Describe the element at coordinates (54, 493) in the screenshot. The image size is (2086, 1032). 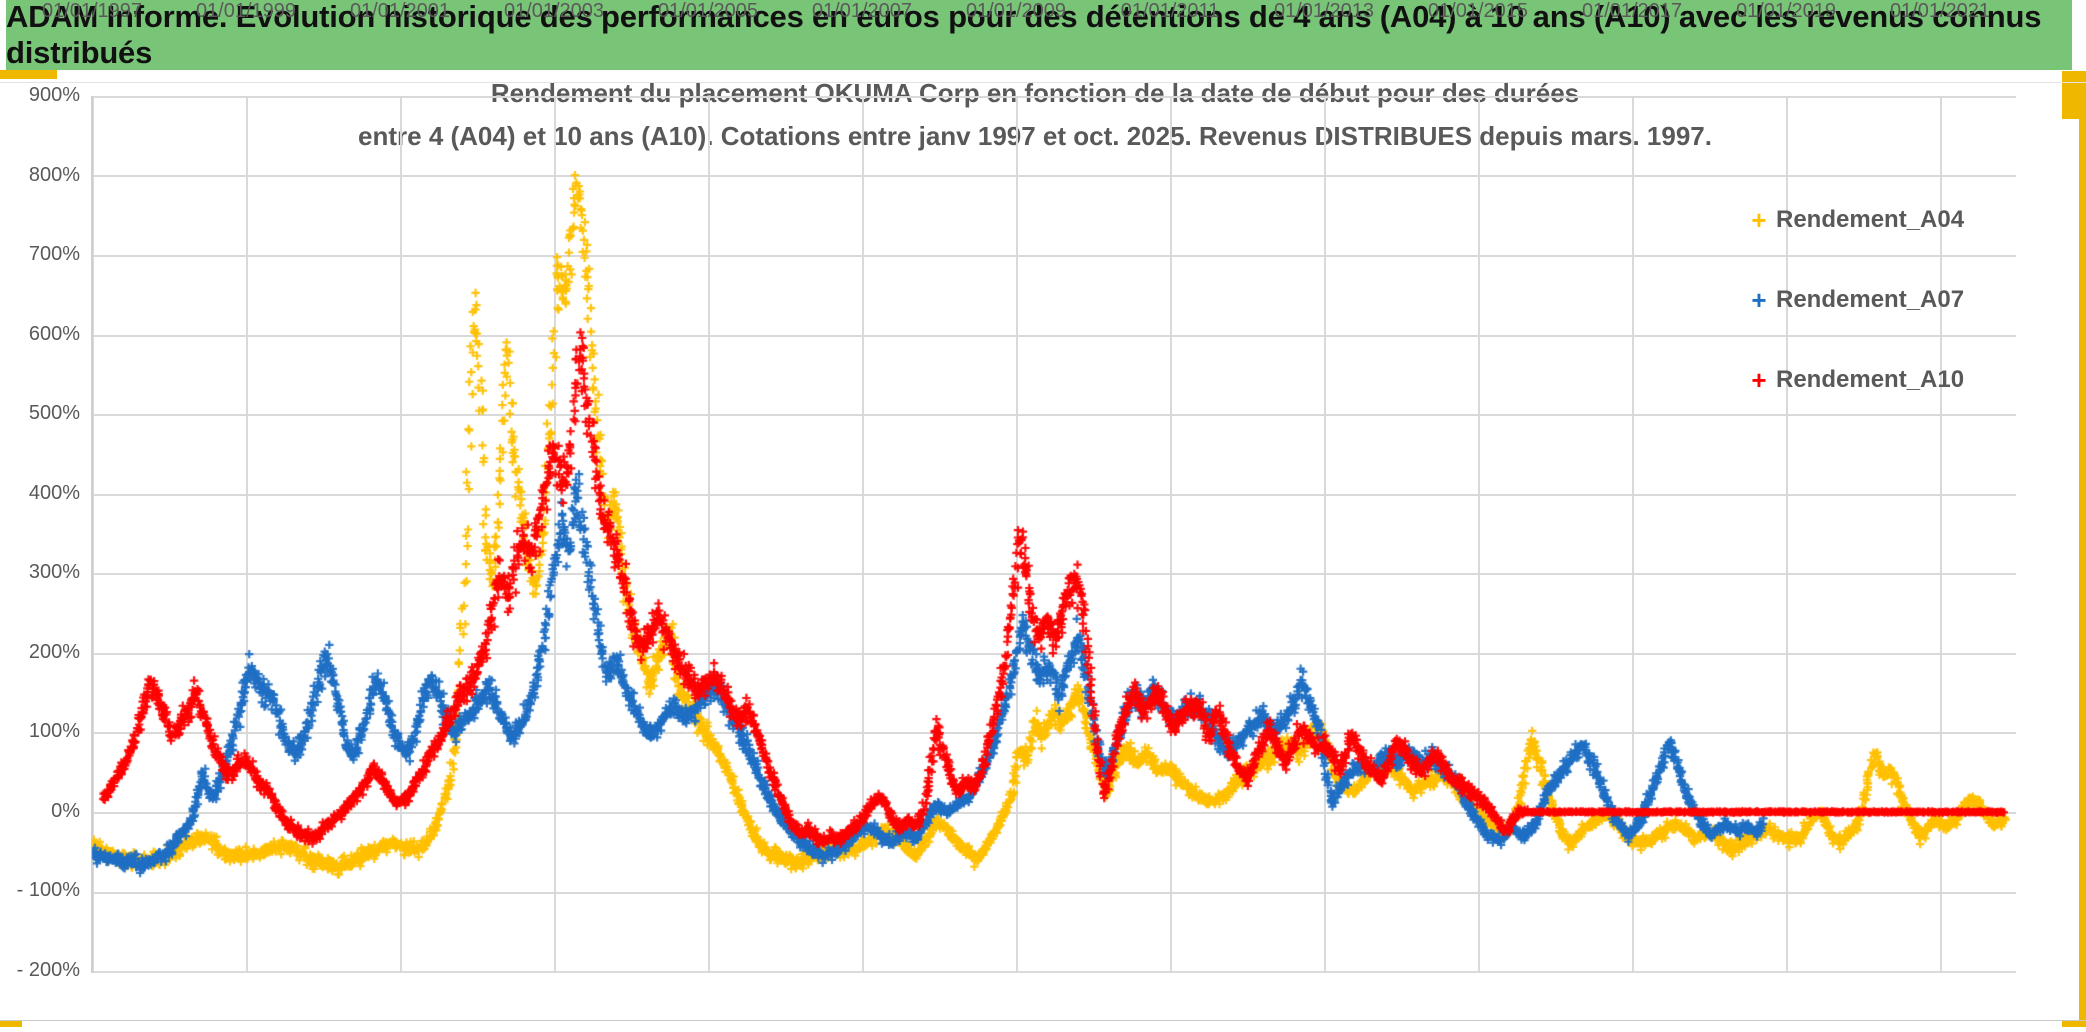
I see `y-tick-label: 400%` at that location.